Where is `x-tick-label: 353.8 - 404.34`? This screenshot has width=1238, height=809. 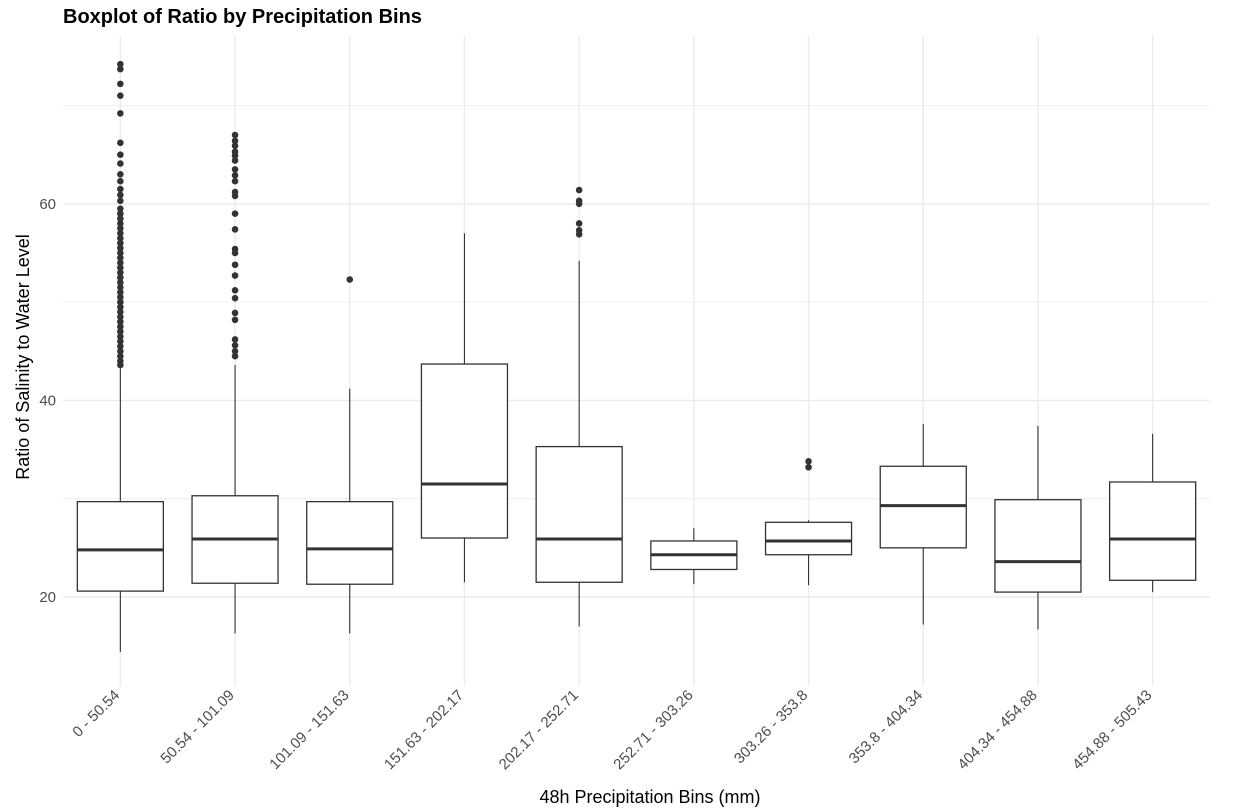 x-tick-label: 353.8 - 404.34 is located at coordinates (886, 727).